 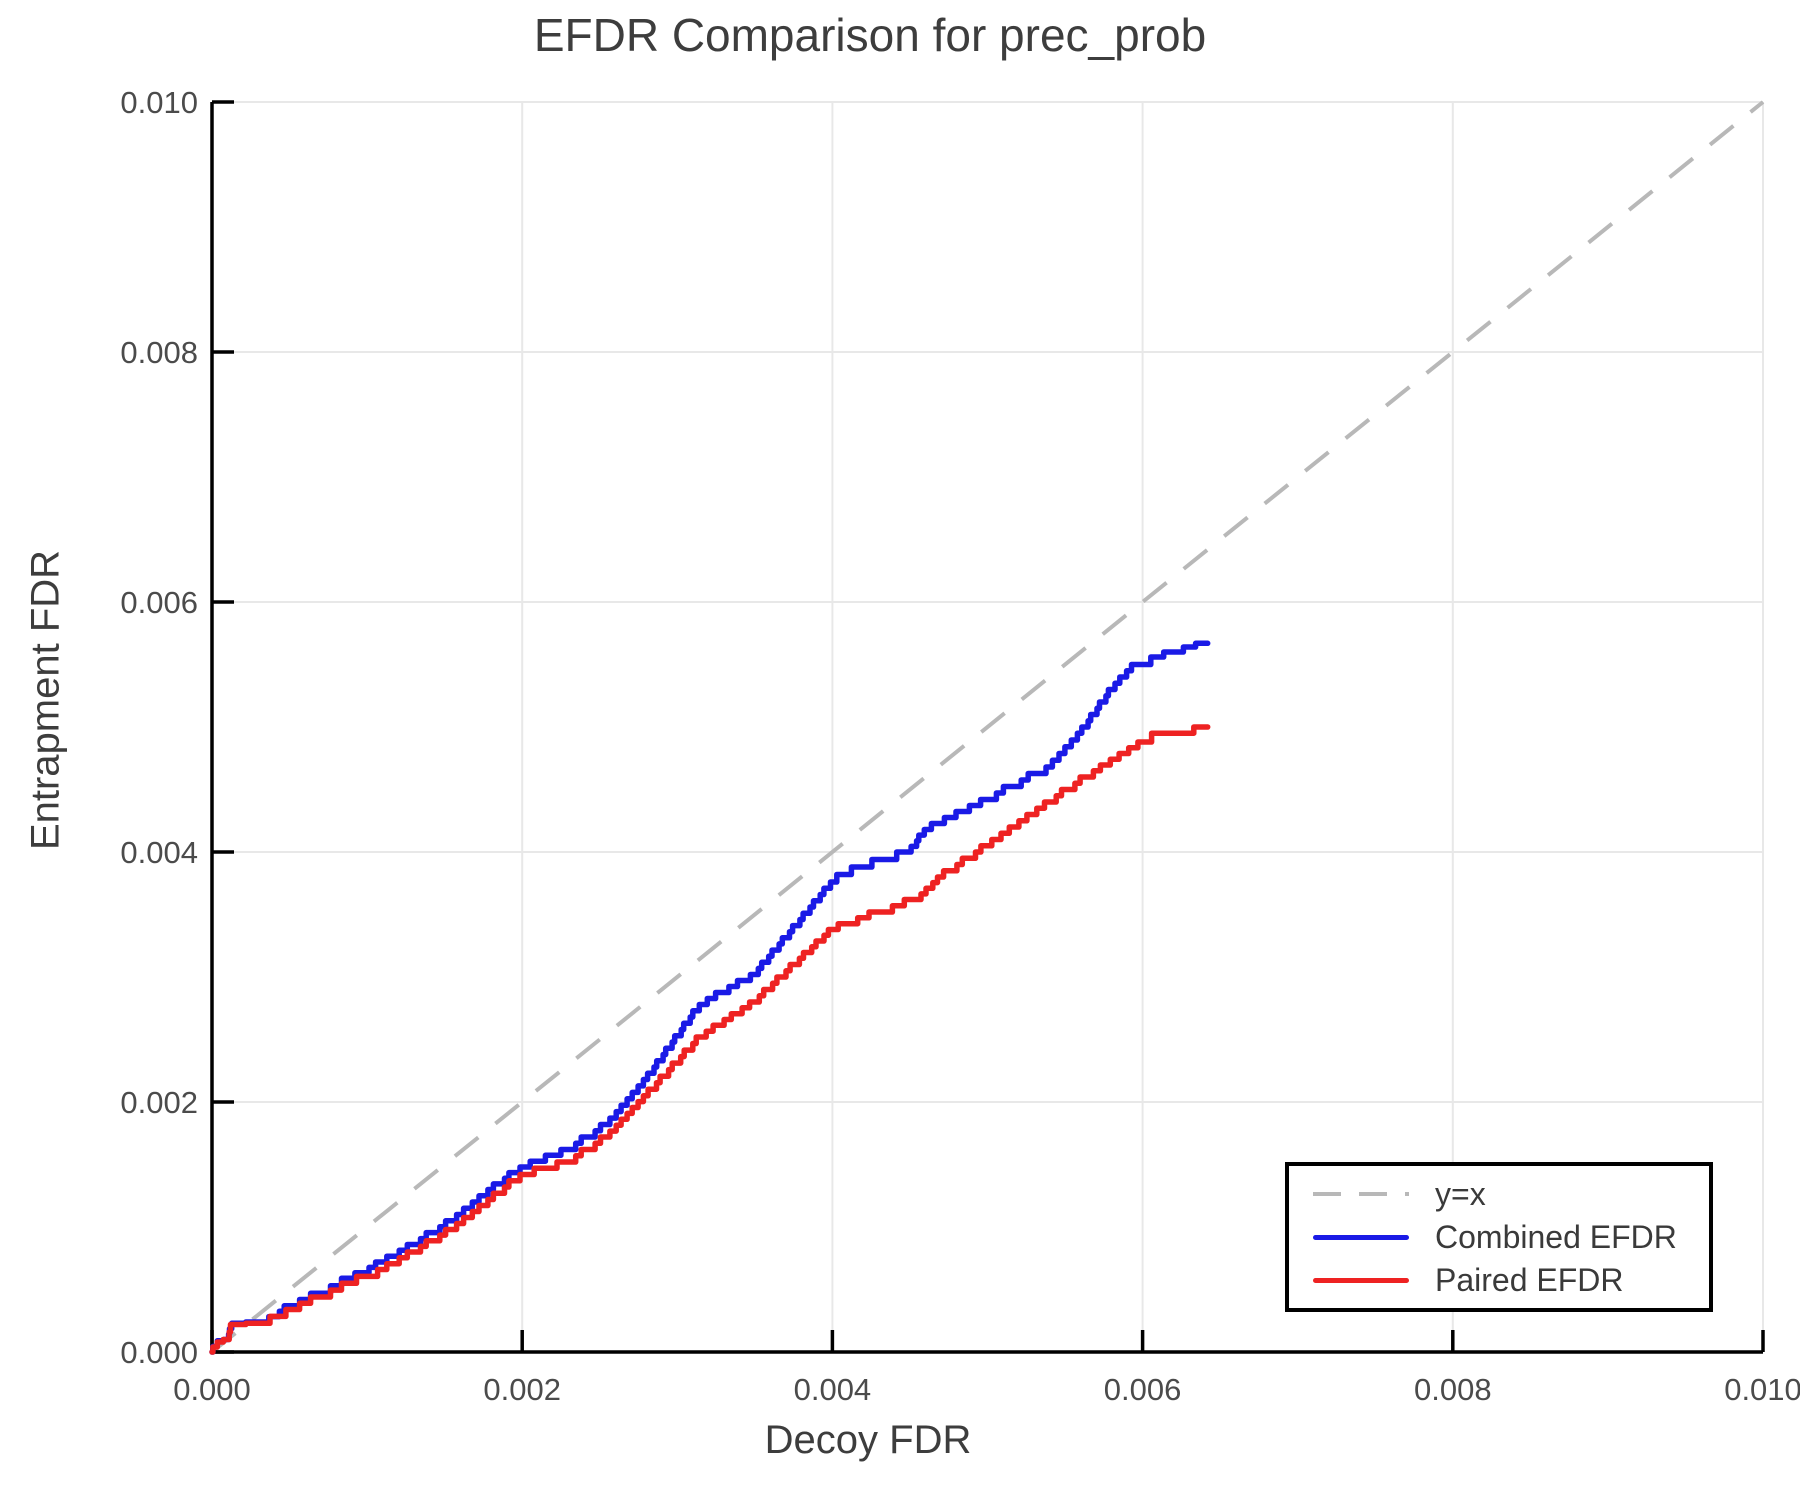 What do you see at coordinates (1529, 1279) in the screenshot?
I see `legend-label-paired-efdr: Paired EFDR` at bounding box center [1529, 1279].